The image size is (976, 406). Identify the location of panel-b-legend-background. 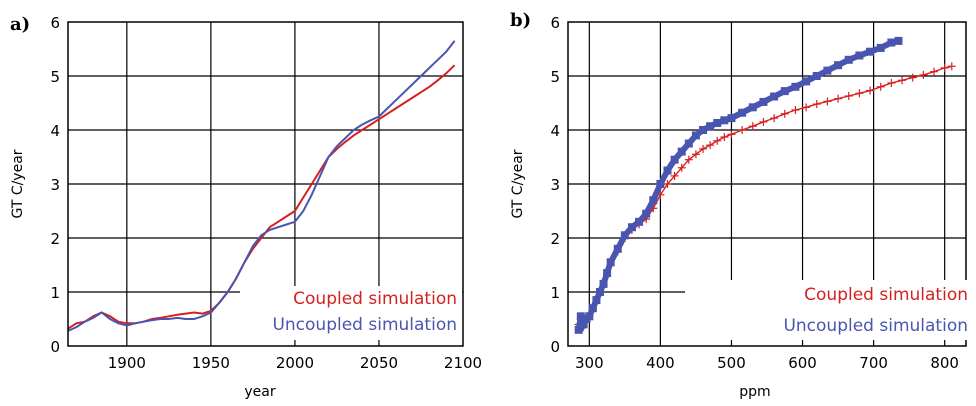
(830, 310).